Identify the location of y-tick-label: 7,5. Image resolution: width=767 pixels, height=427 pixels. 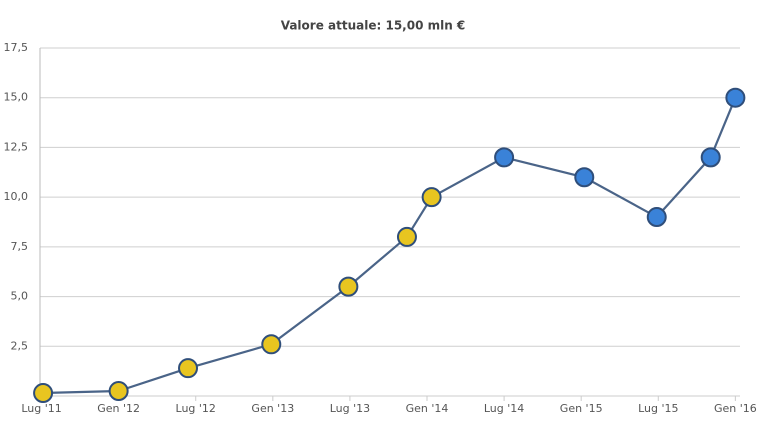
(20, 246).